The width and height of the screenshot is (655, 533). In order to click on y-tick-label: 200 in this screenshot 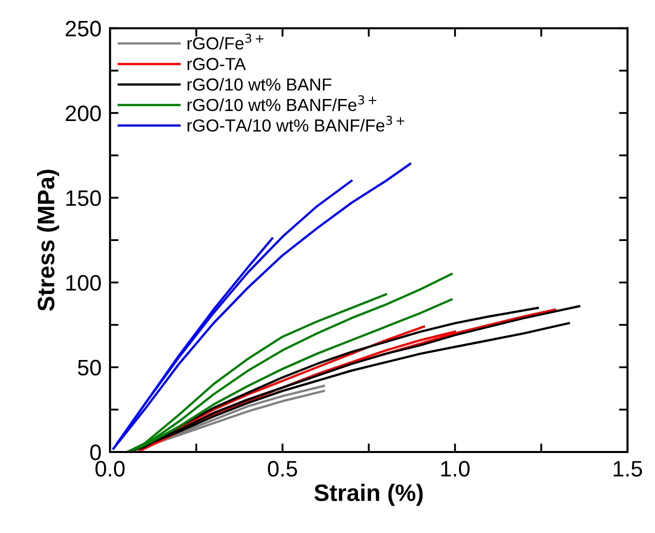, I will do `click(83, 114)`.